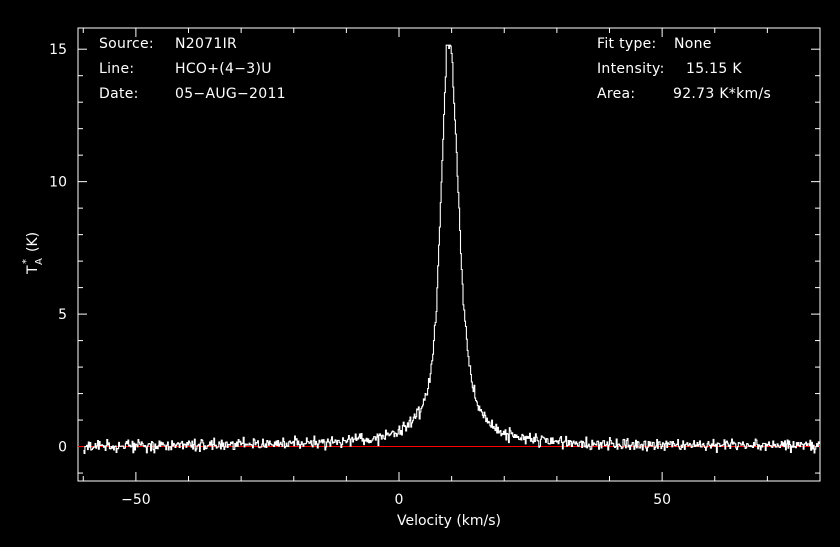 This screenshot has width=840, height=547. What do you see at coordinates (117, 69) in the screenshot?
I see `line-label: Line:` at bounding box center [117, 69].